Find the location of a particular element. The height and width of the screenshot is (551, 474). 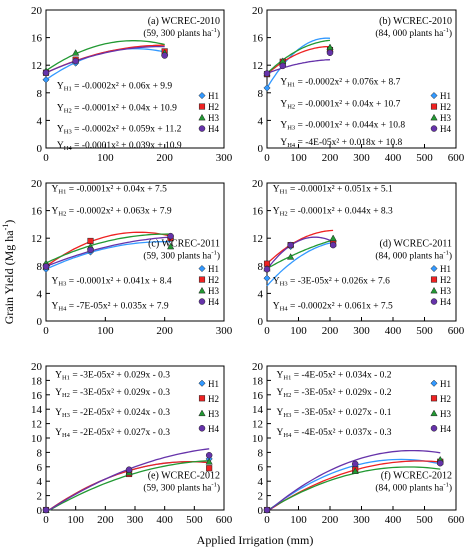

panel-title: (a) WCREC-2010 is located at coordinates (184, 21).